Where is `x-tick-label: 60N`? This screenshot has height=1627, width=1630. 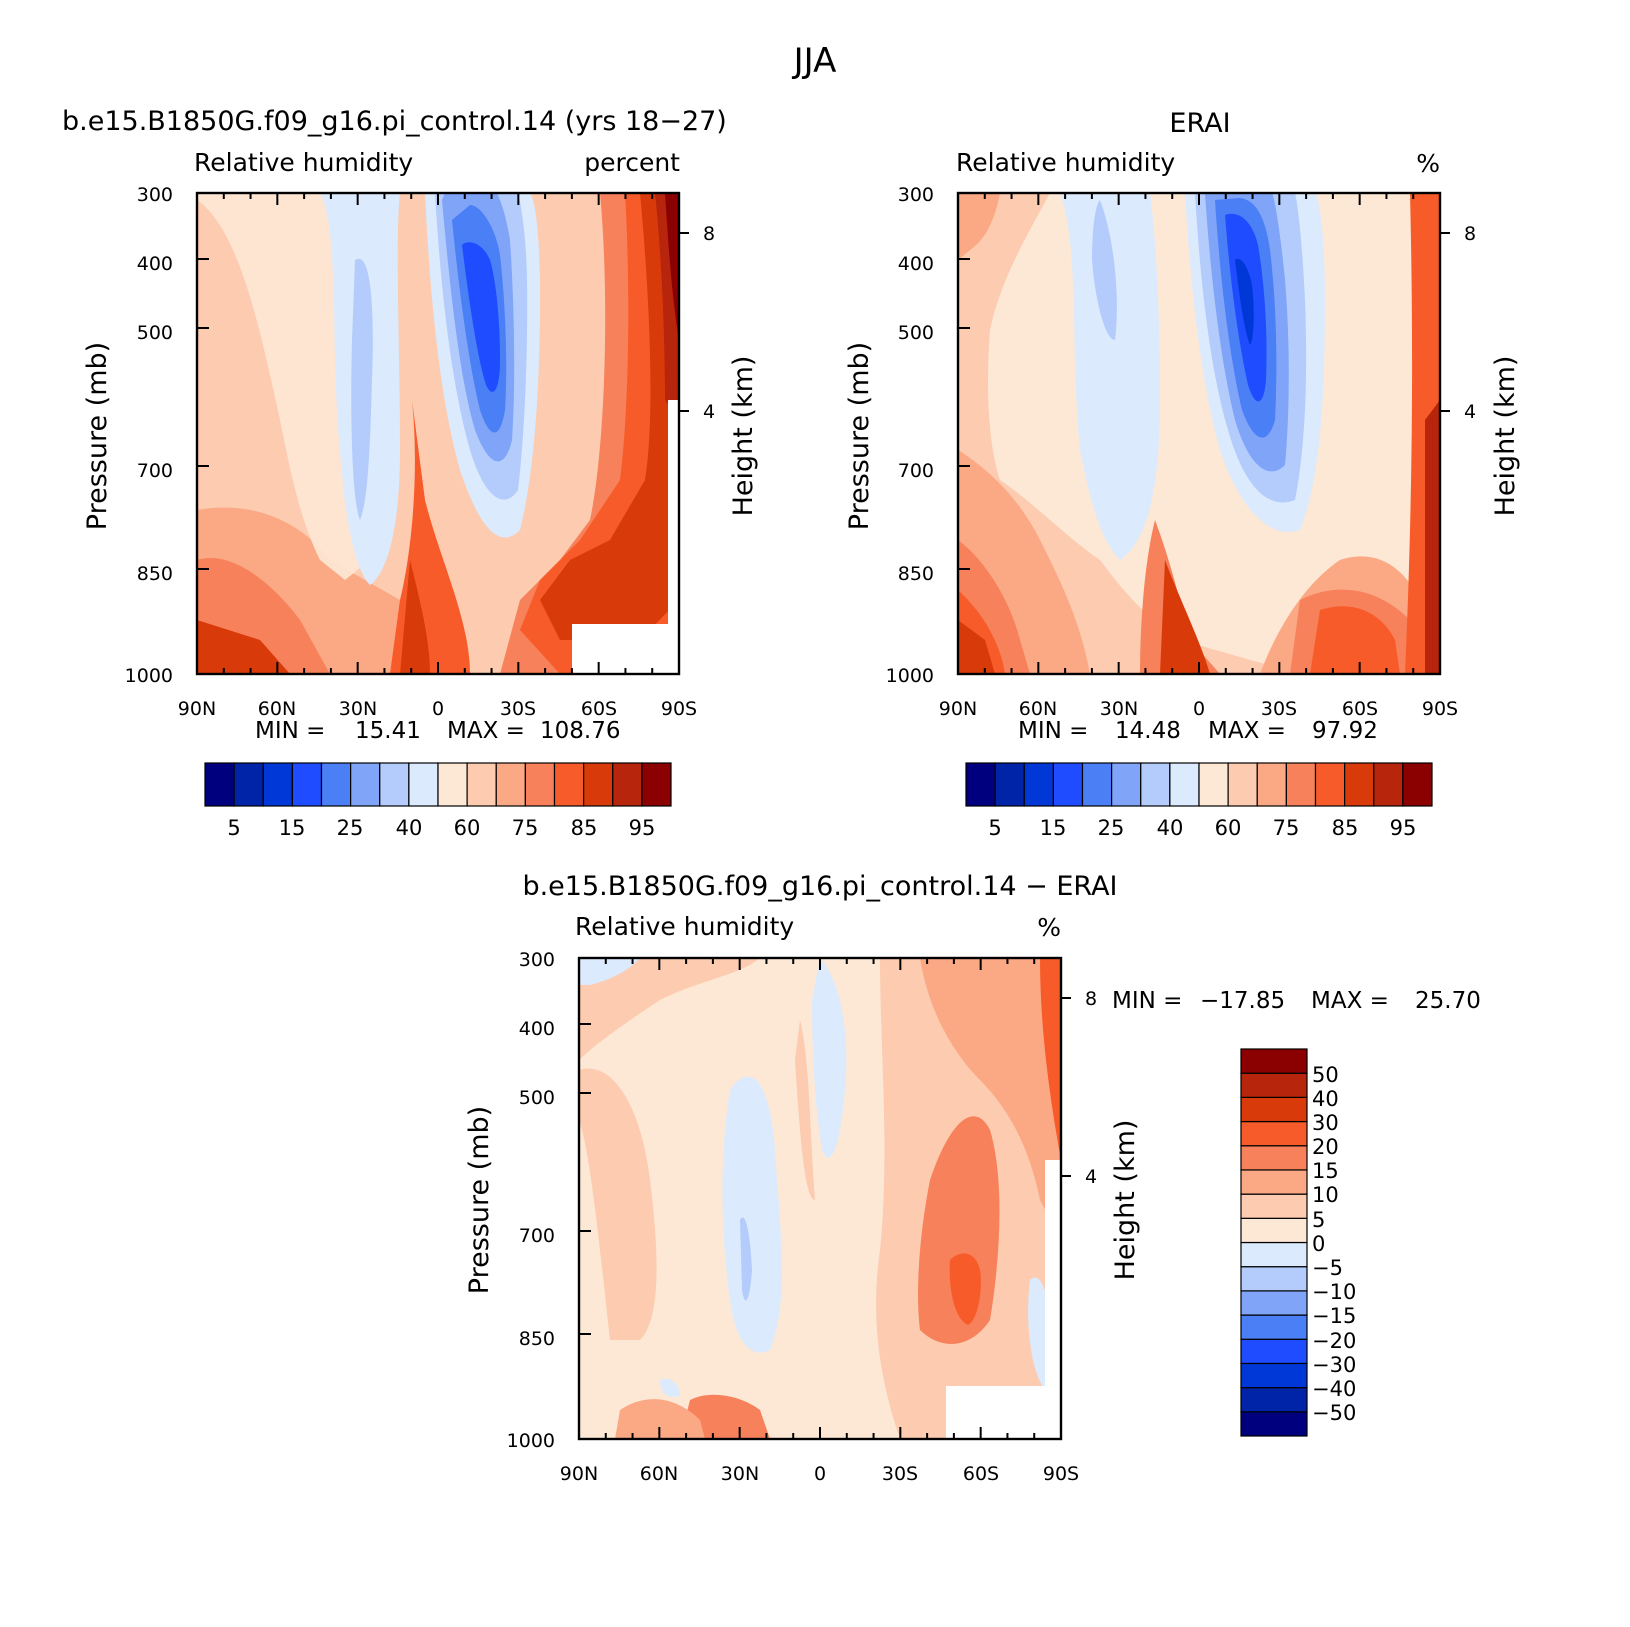 x-tick-label: 60N is located at coordinates (659, 1474).